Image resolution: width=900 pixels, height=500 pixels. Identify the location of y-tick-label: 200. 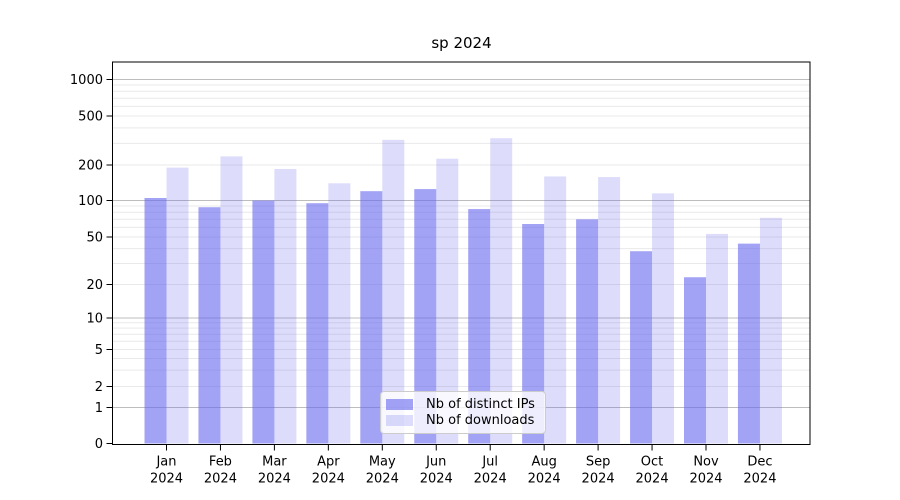
(90, 166).